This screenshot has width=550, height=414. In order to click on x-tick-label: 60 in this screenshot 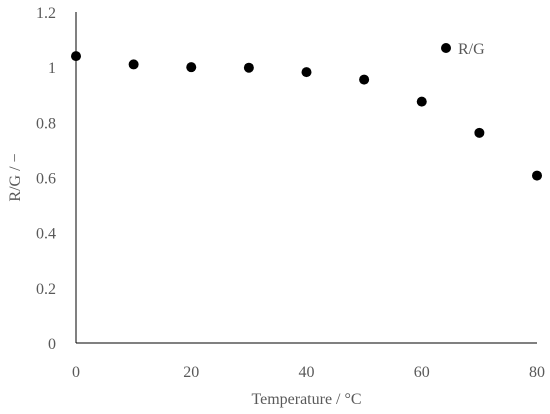, I will do `click(422, 372)`.